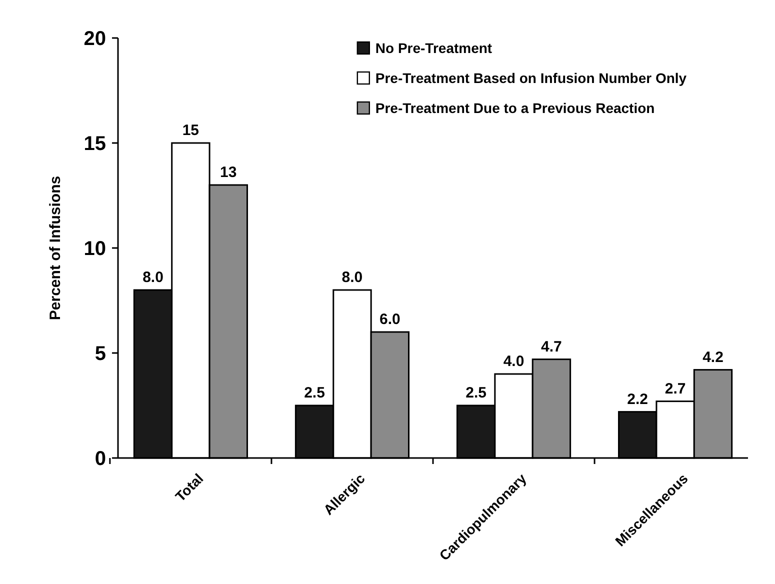 The width and height of the screenshot is (775, 584). Describe the element at coordinates (389, 319) in the screenshot. I see `data-label: 6.0` at that location.